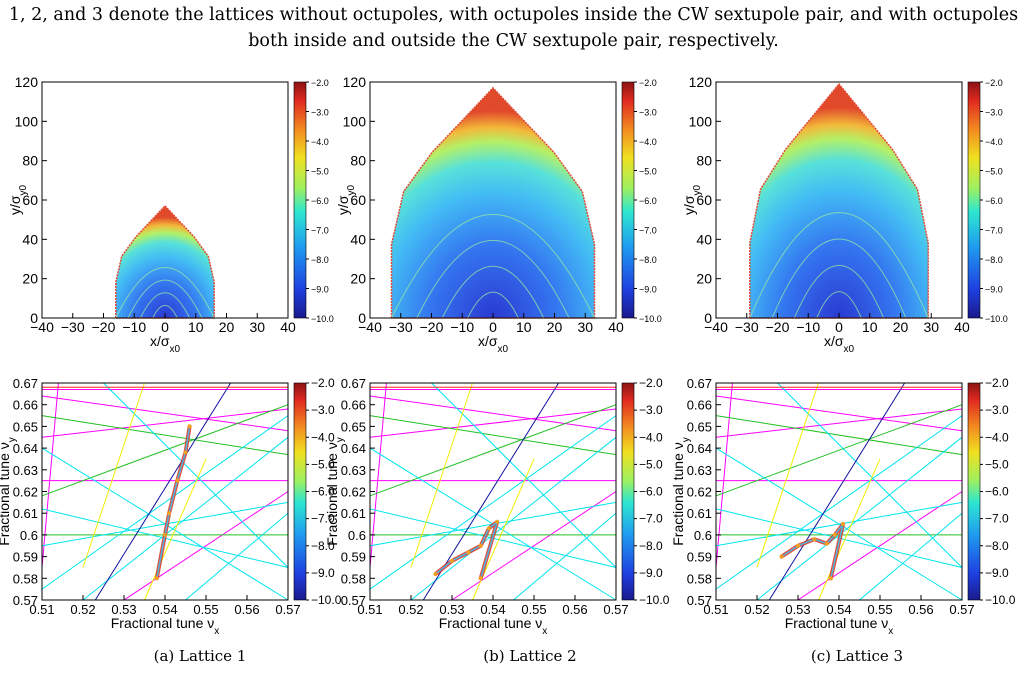 This screenshot has width=1027, height=673. What do you see at coordinates (961, 609) in the screenshot?
I see `x-tick-label: 0.57` at bounding box center [961, 609].